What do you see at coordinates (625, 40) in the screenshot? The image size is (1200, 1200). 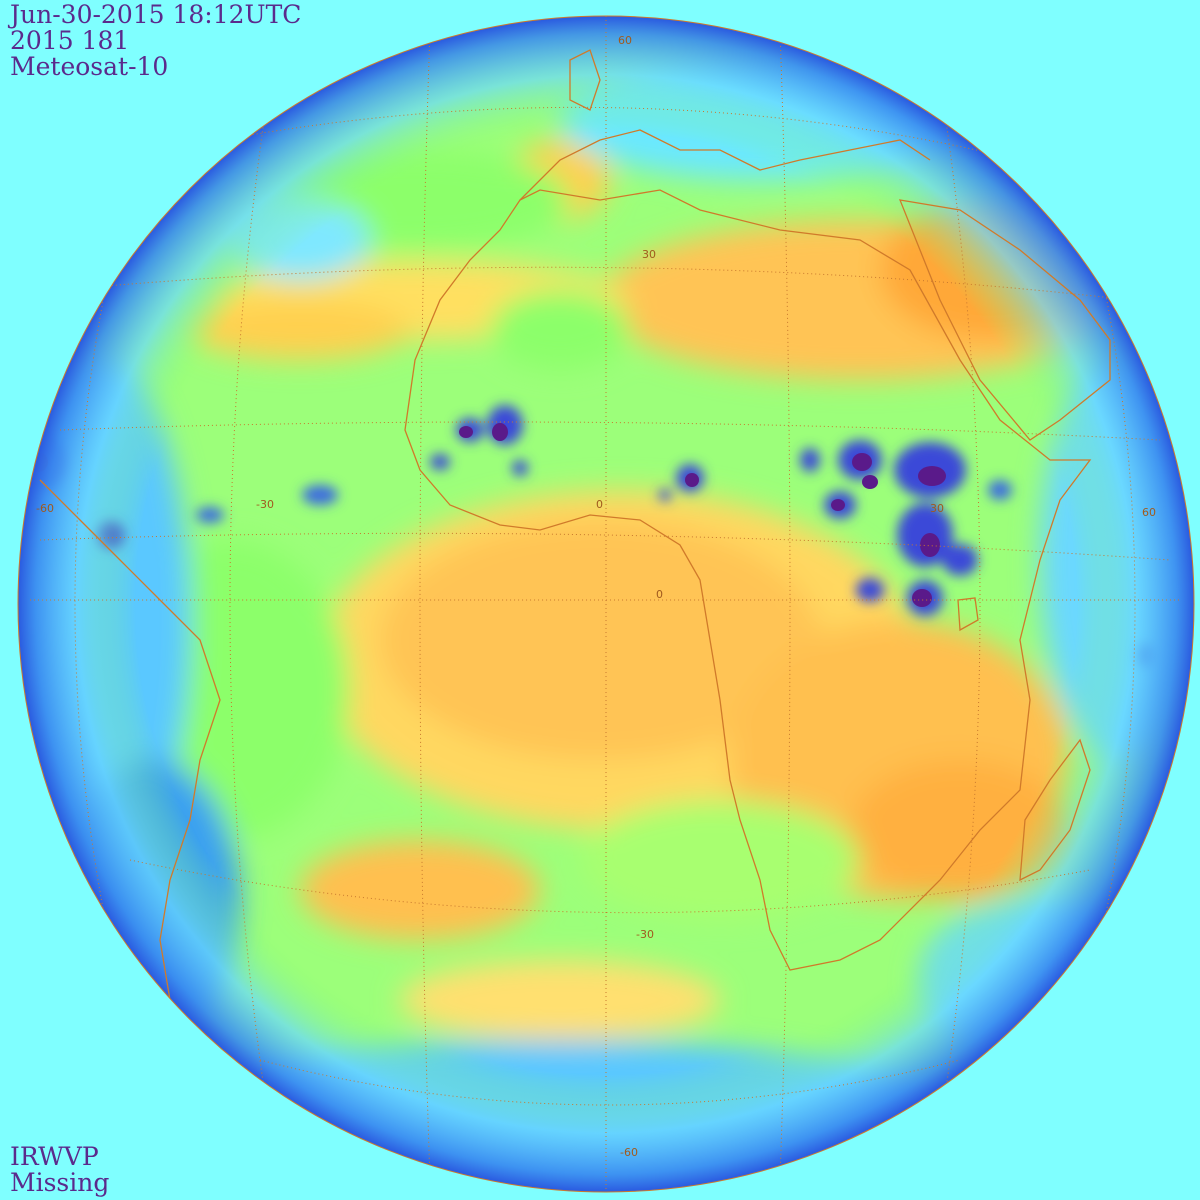 I see `lat-label-60n: 60` at bounding box center [625, 40].